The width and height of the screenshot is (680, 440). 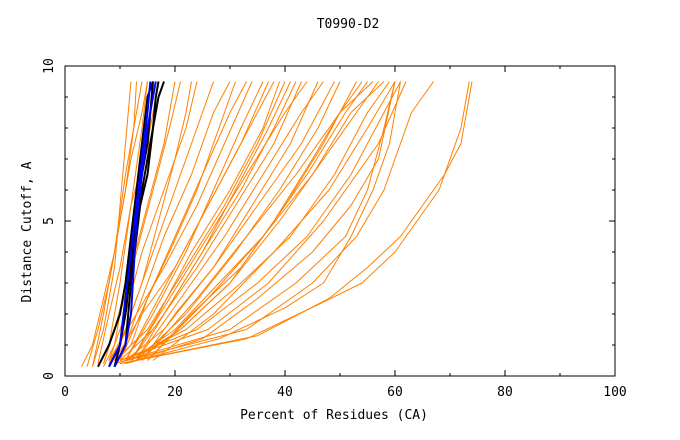 I want to click on x-tick-label-80: 80, so click(x=505, y=392).